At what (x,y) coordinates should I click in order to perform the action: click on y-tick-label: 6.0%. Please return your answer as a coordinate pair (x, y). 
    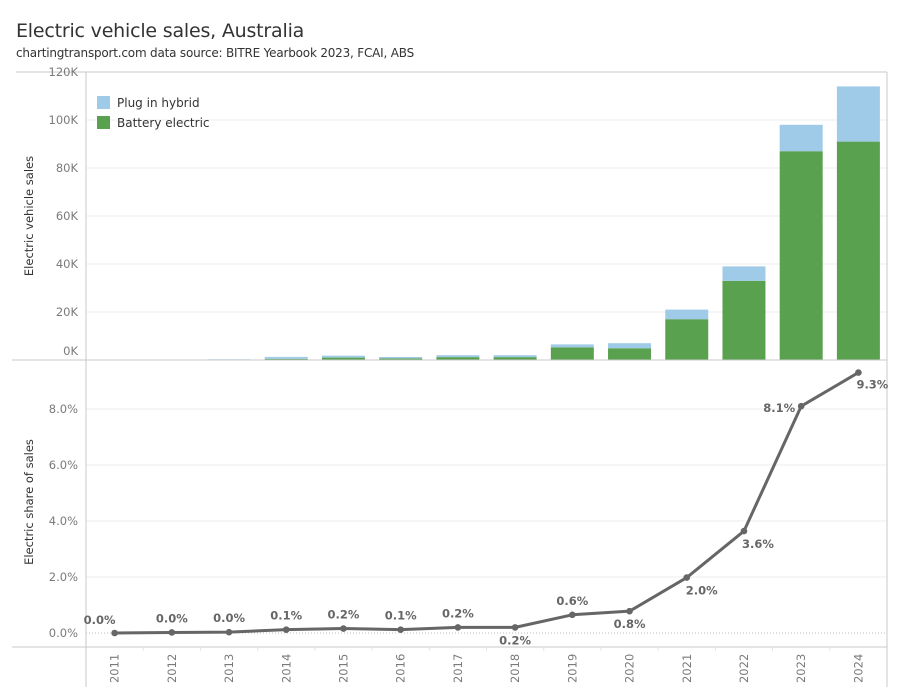
    Looking at the image, I should click on (63, 465).